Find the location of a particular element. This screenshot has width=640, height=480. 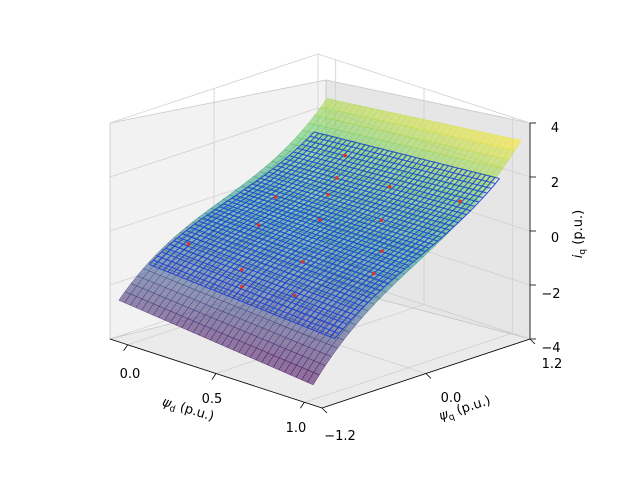

y-tick-label-1: 0.0 is located at coordinates (451, 398).